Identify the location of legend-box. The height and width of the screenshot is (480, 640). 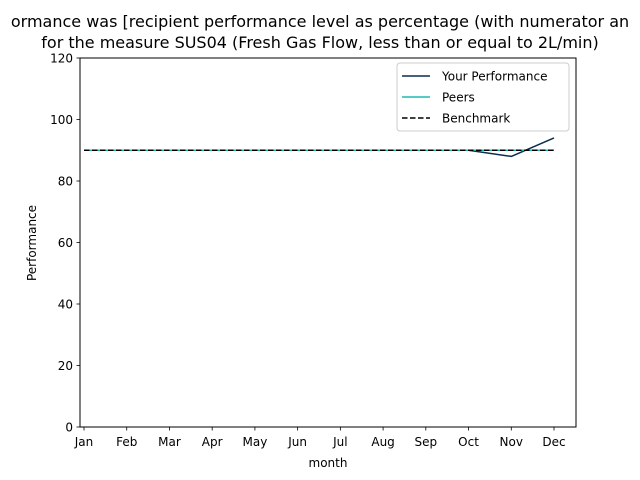
(483, 97).